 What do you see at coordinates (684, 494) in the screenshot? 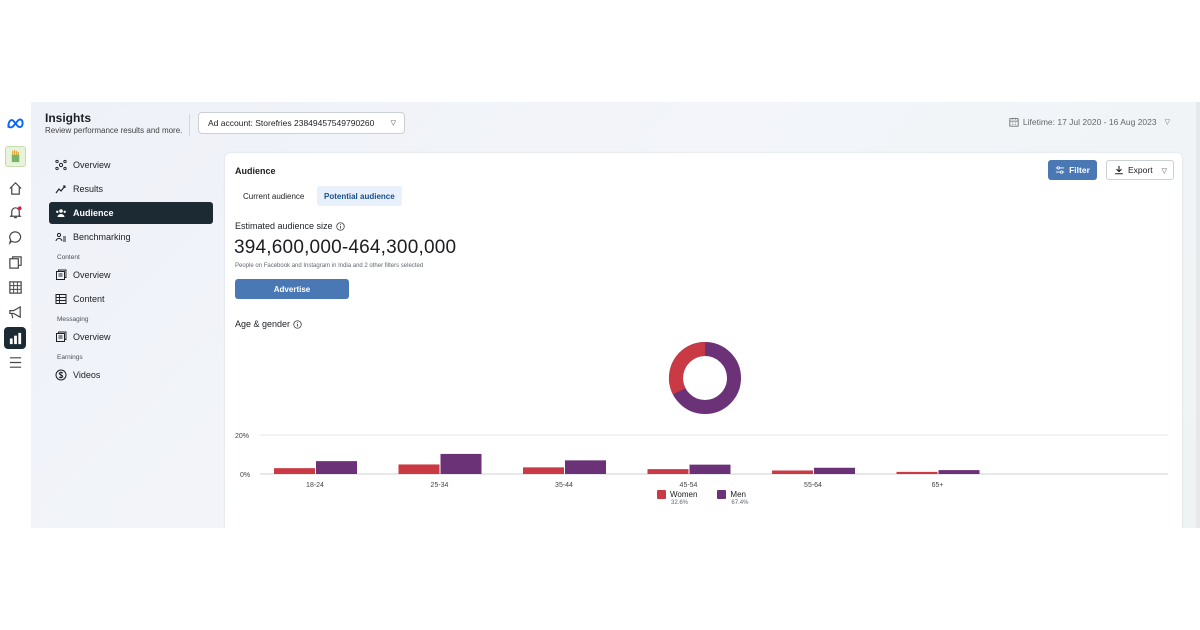
I see `legend-label: Women` at bounding box center [684, 494].